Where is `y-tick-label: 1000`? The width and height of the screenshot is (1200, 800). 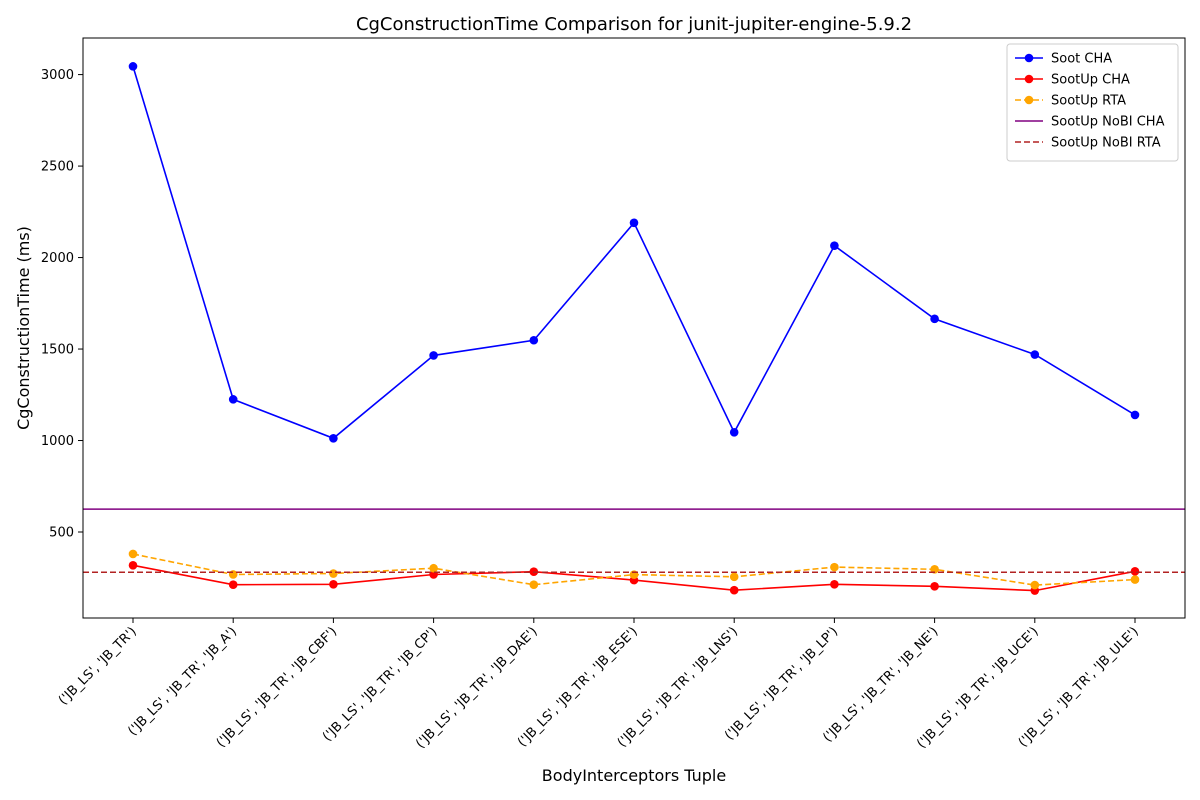 y-tick-label: 1000 is located at coordinates (57, 441).